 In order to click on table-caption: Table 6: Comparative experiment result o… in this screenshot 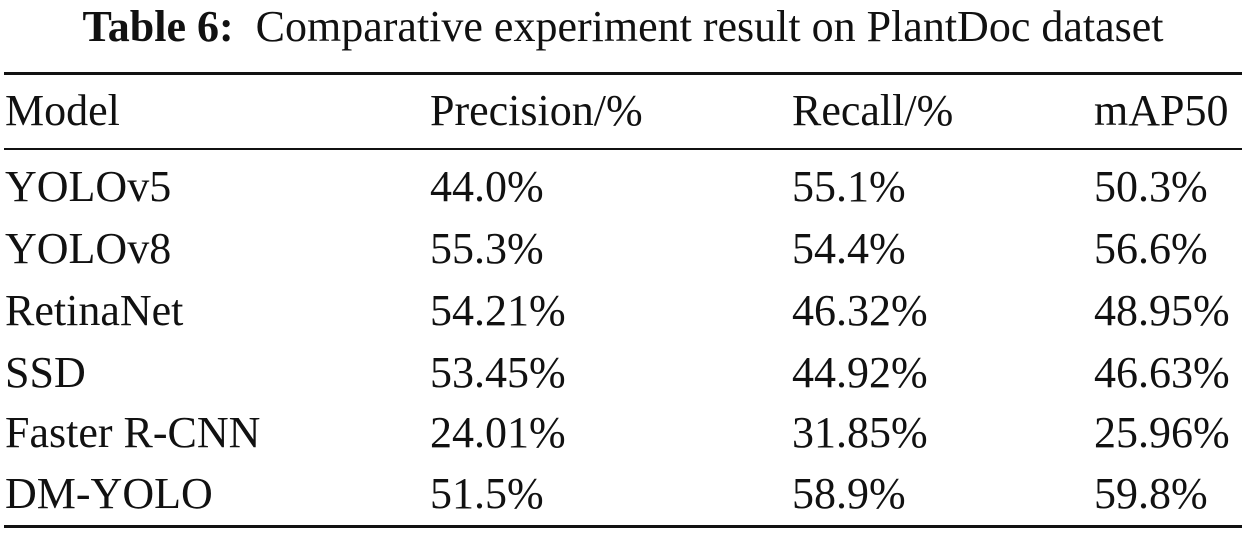, I will do `click(623, 27)`.